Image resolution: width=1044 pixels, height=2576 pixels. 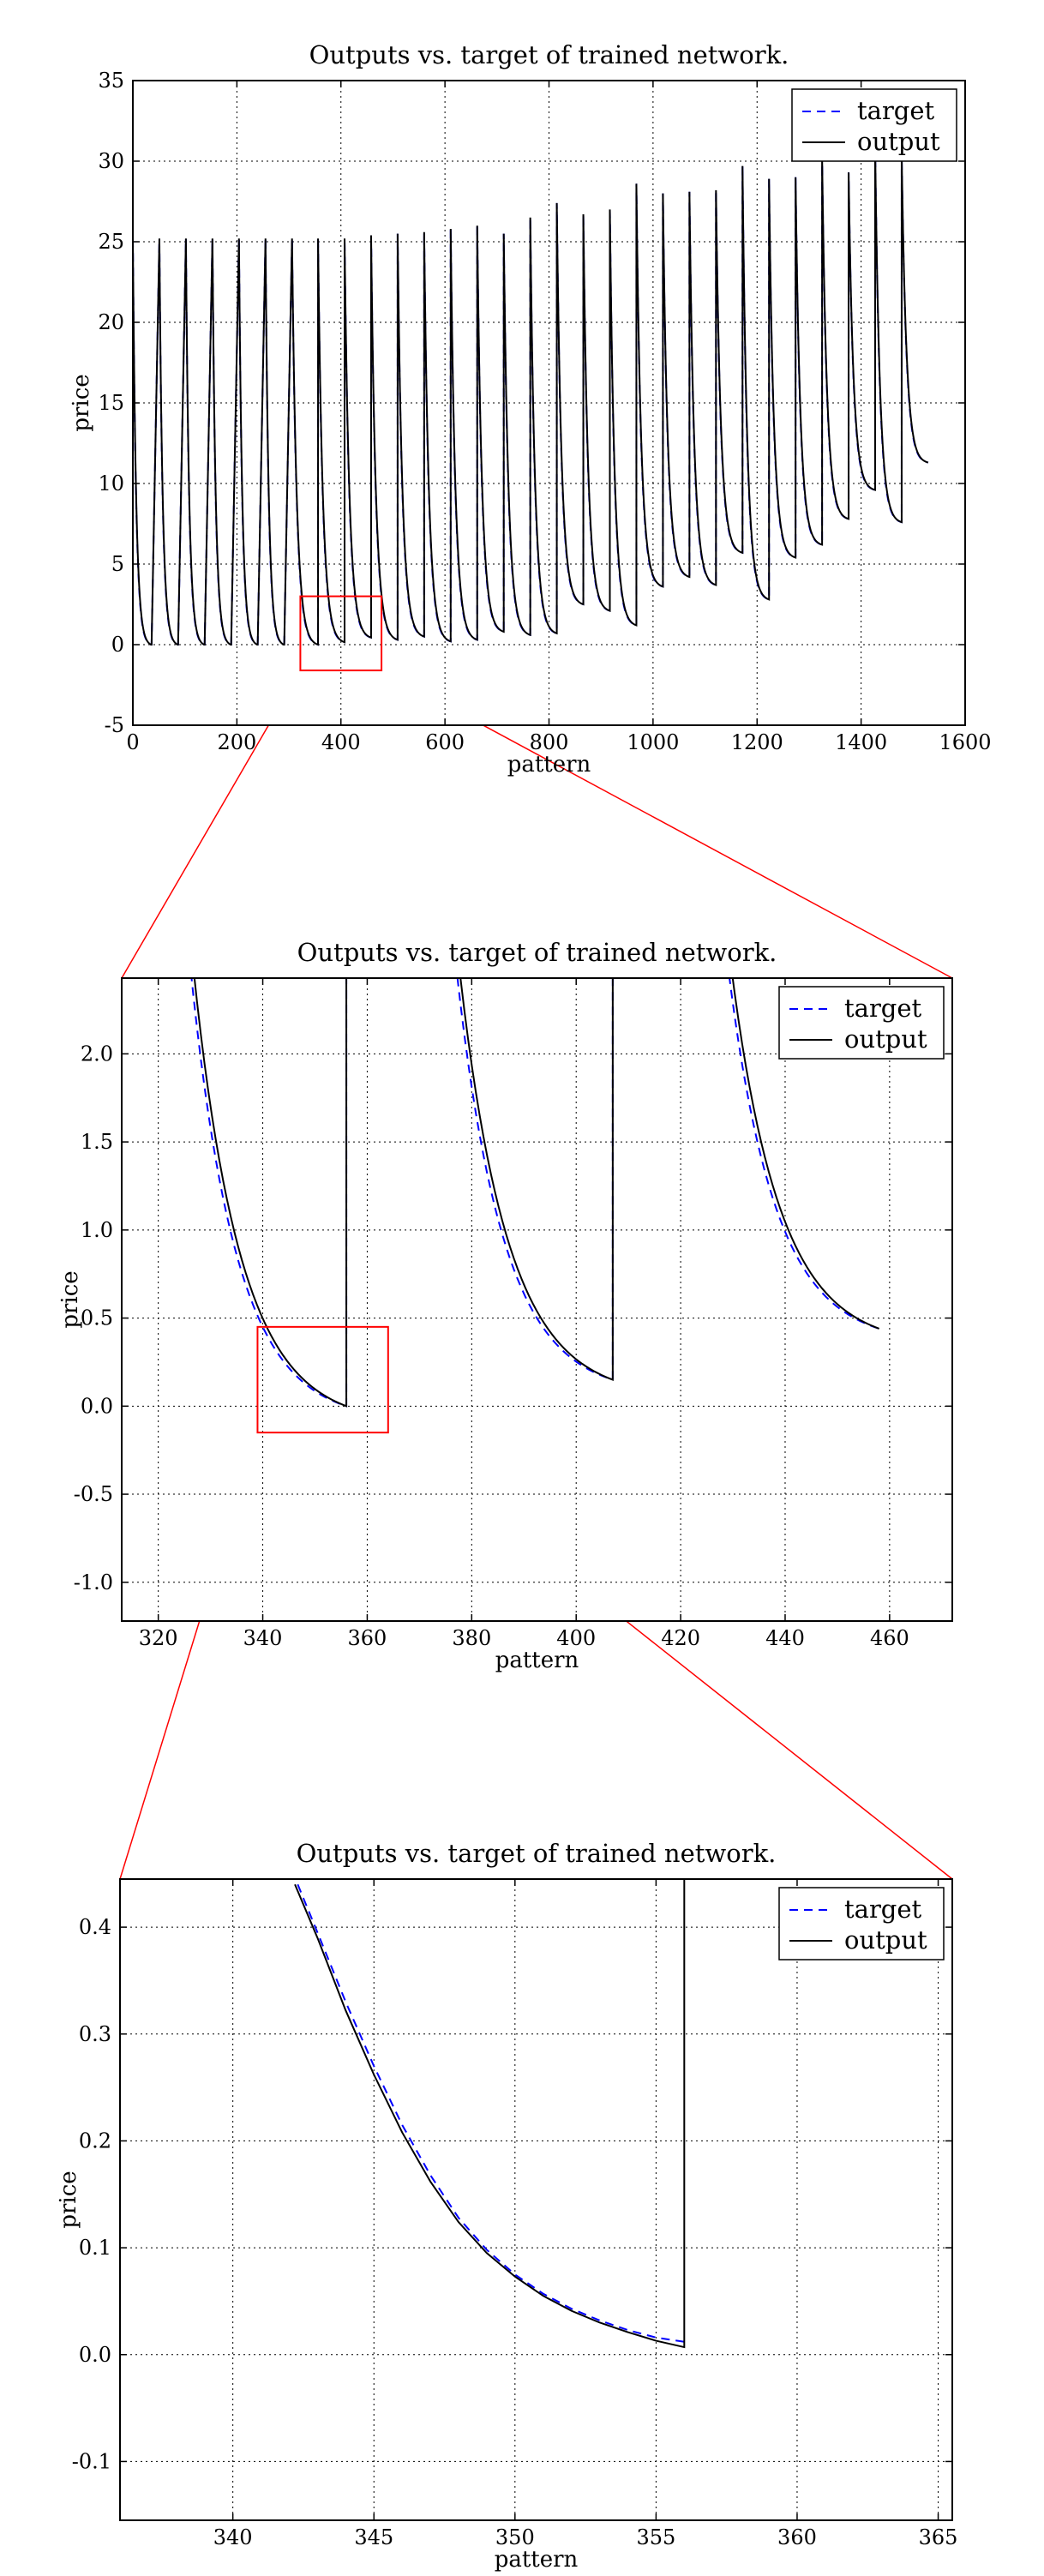 I want to click on y-tick-label: -0.5, so click(x=93, y=1494).